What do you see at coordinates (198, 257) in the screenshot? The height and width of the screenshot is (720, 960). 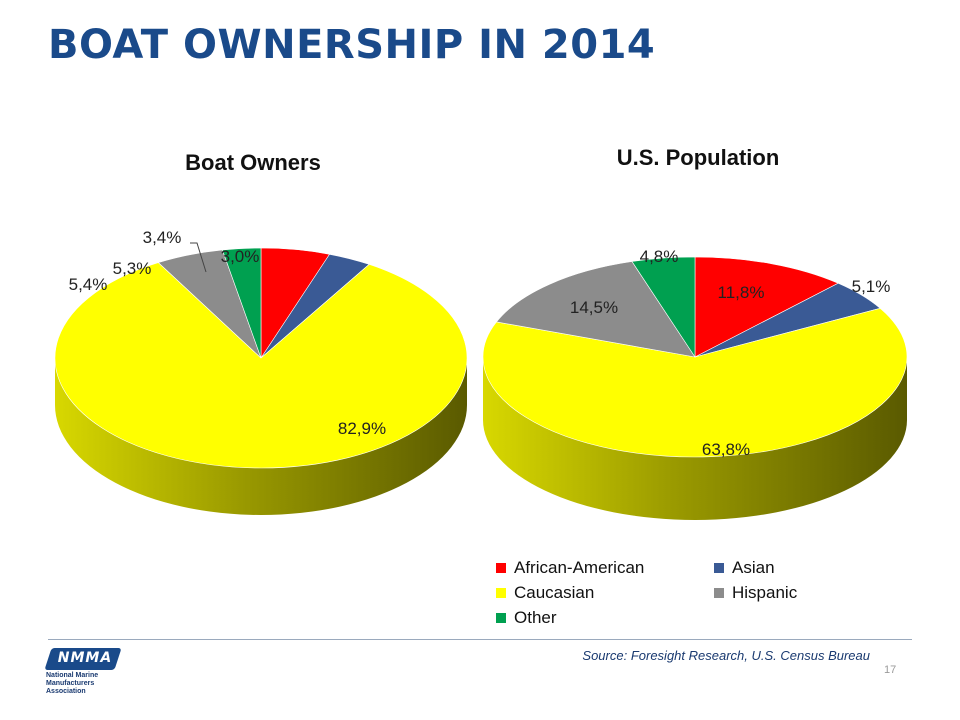 I see `label-leader-line` at bounding box center [198, 257].